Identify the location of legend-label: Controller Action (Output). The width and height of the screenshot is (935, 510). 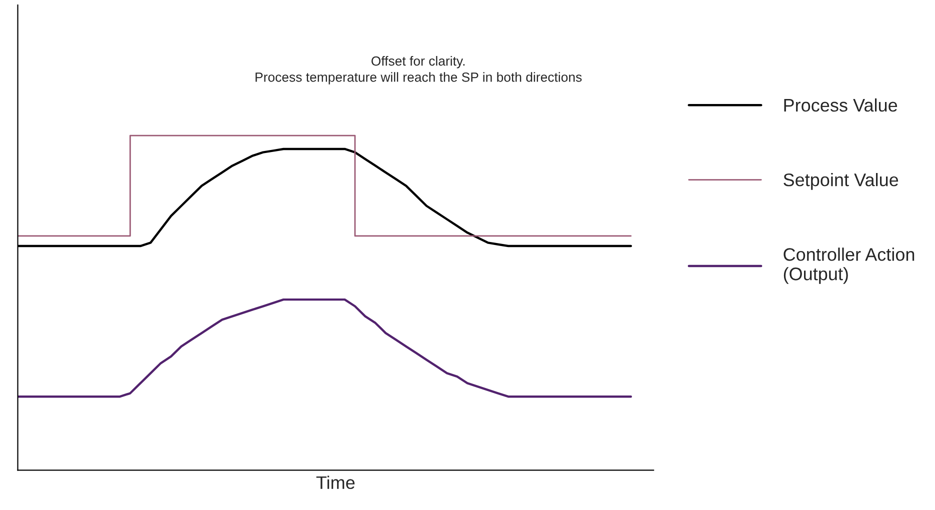
(849, 266).